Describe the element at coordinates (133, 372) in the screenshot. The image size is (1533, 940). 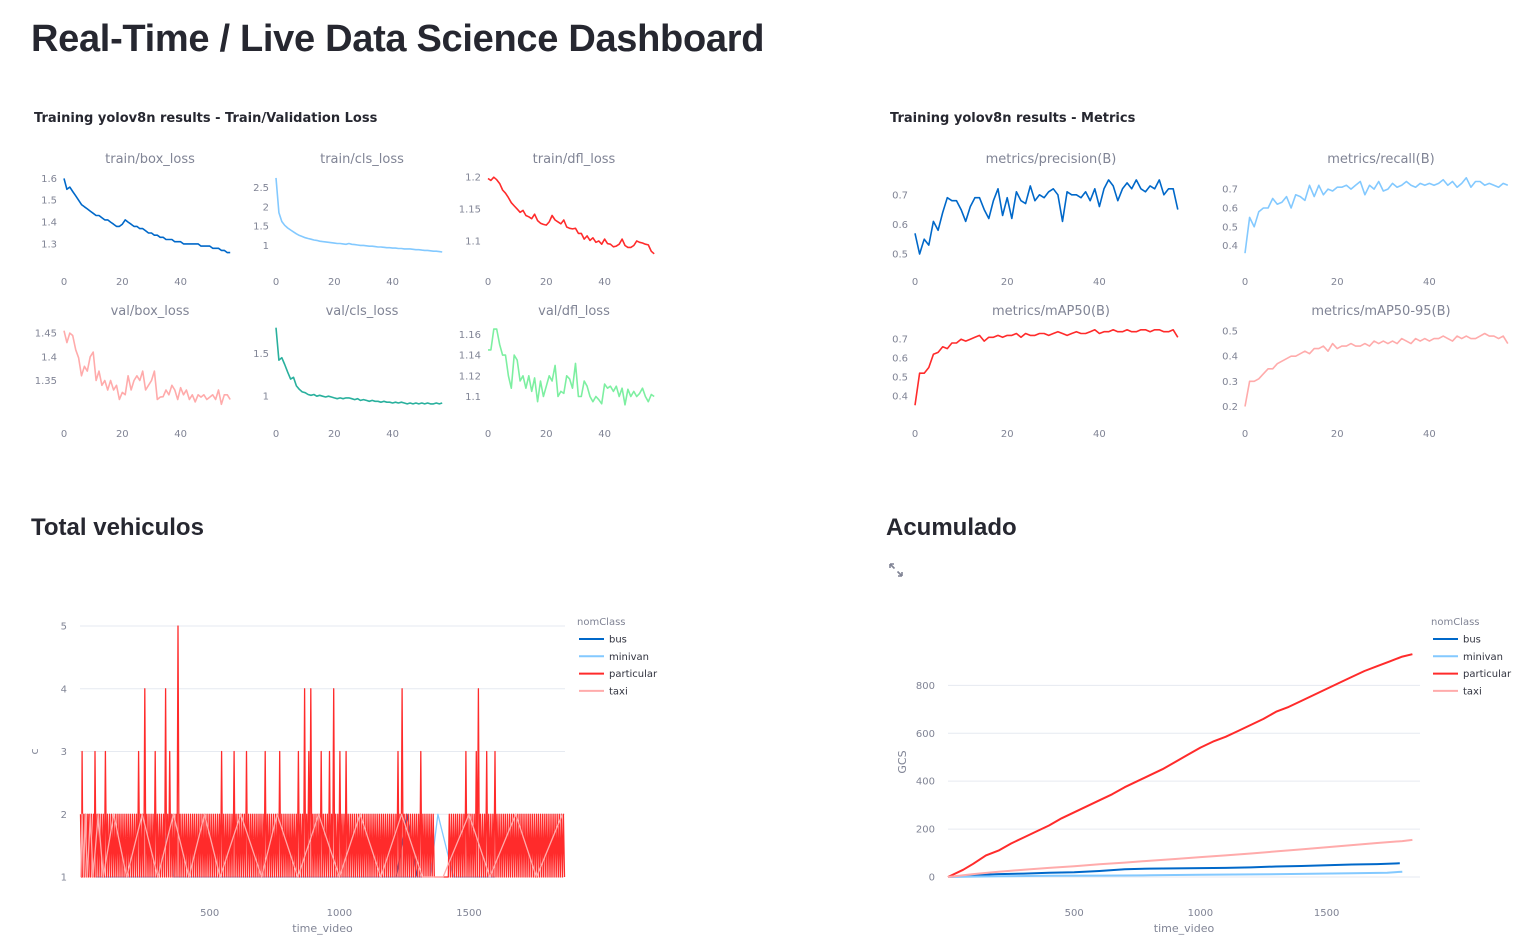
I see `val-box-loss-chart: val/box_loss 1.45 1.4 1.35 0 20 40` at that location.